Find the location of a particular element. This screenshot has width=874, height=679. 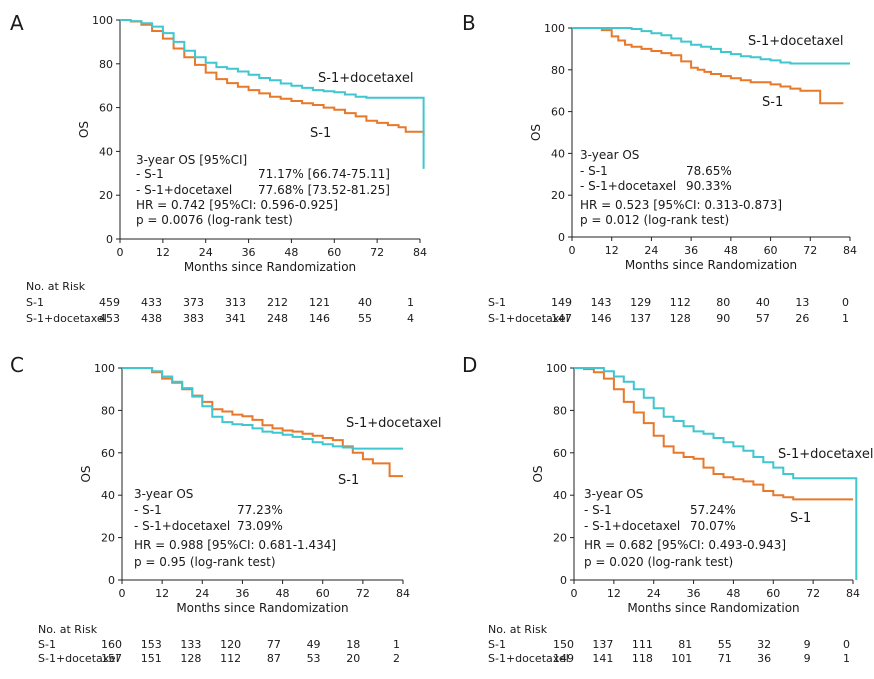

panel-c-risk-table: No. at Risk S-1 S-1+docetaxel is located at coordinates (78, 644).